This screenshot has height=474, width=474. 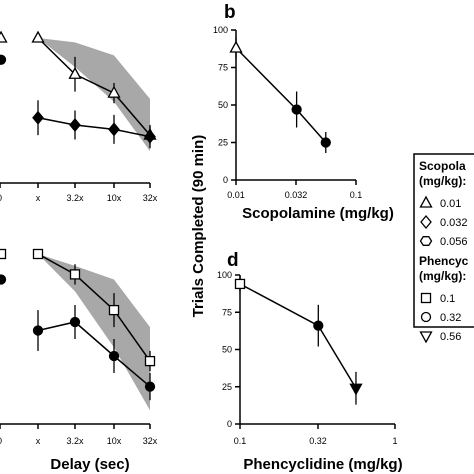 I want to click on panel-d-ytick-100: 100, so click(x=224, y=275).